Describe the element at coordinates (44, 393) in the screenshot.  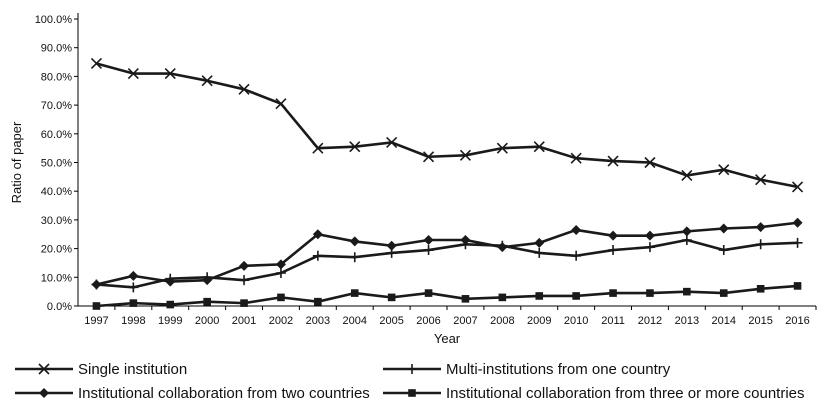
I see `legend-marker-diamond` at that location.